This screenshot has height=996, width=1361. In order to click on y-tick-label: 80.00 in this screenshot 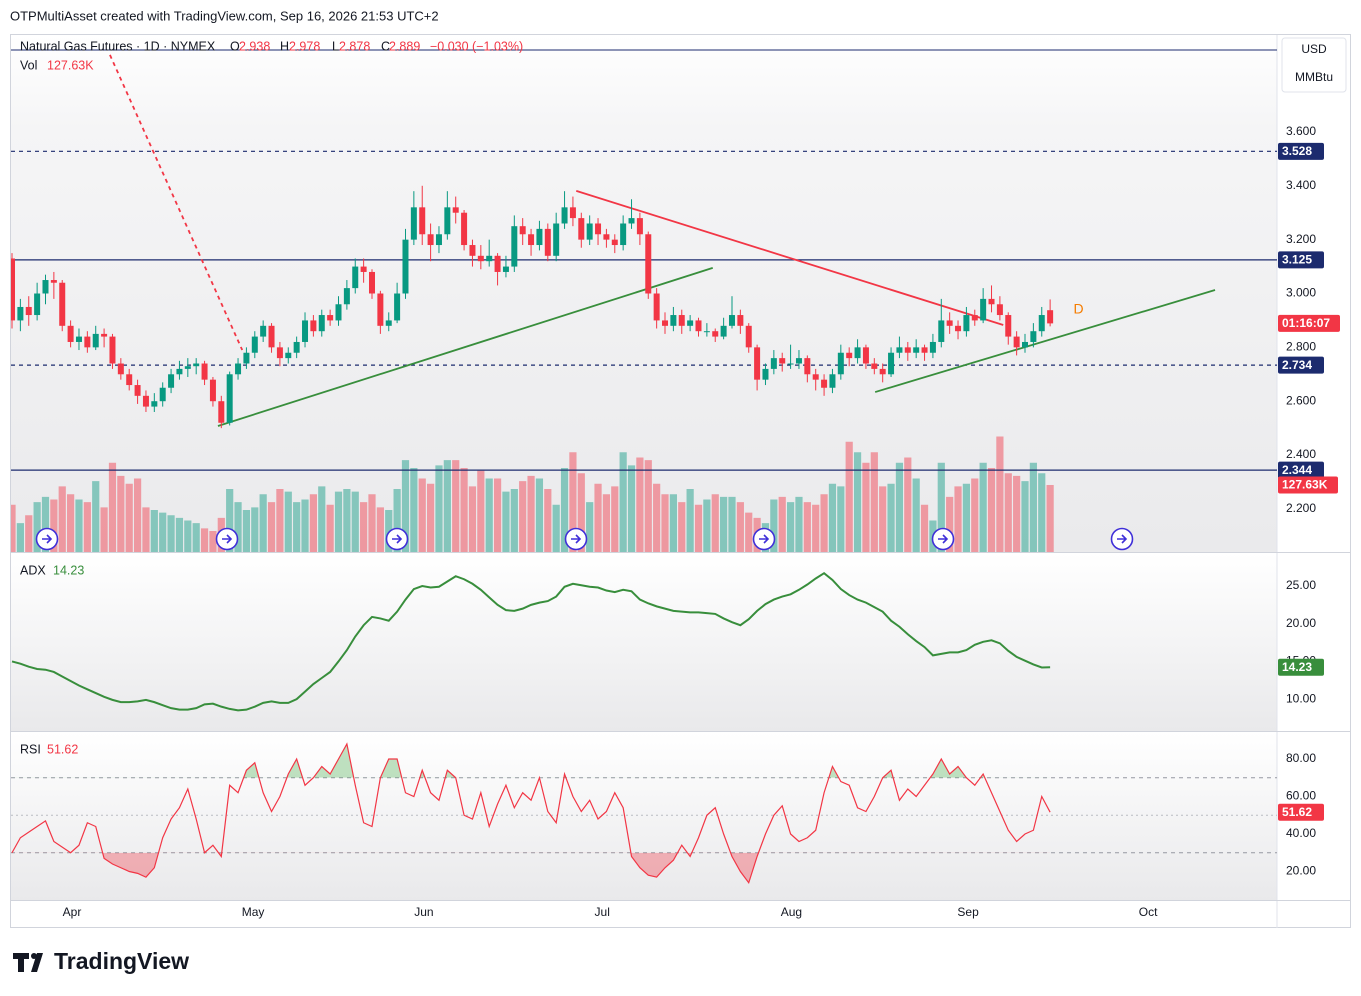, I will do `click(1301, 758)`.